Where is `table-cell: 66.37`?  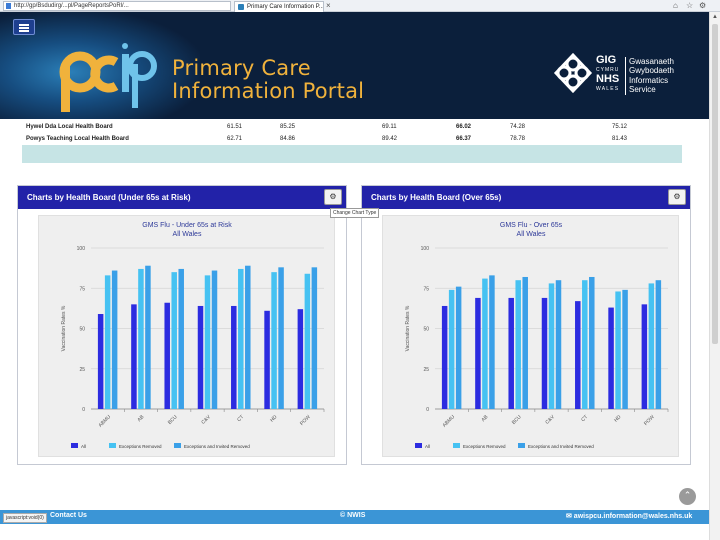 table-cell: 66.37 is located at coordinates (464, 139).